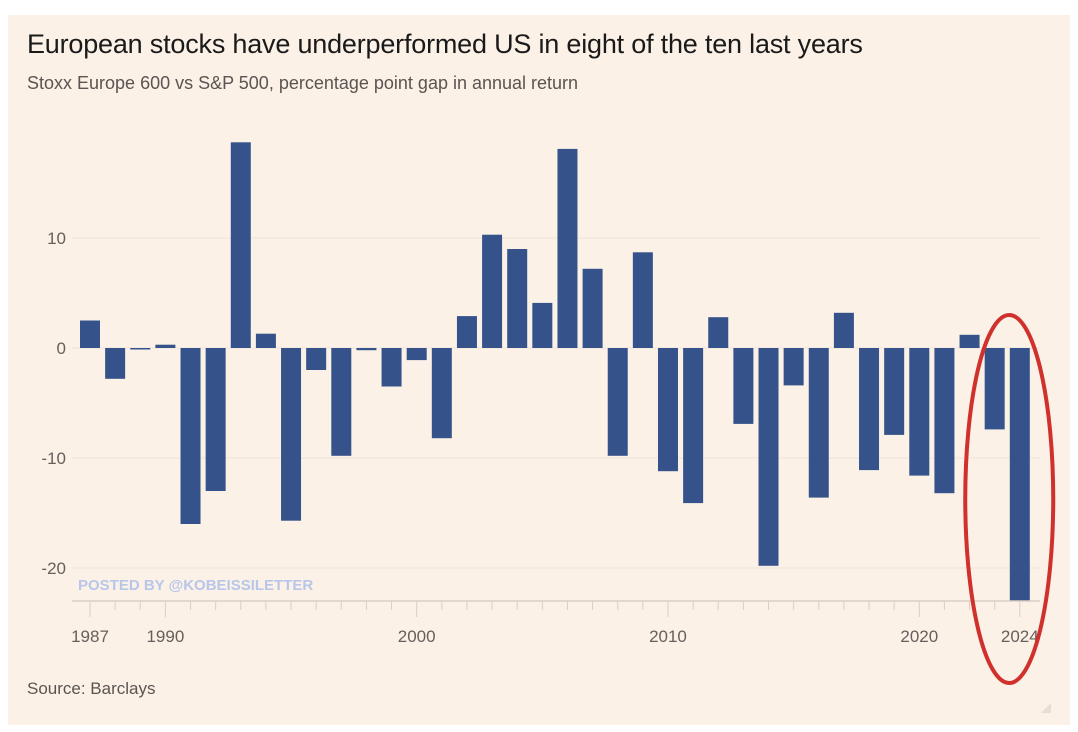 This screenshot has height=732, width=1078. Describe the element at coordinates (291, 434) in the screenshot. I see `bar-1995` at that location.